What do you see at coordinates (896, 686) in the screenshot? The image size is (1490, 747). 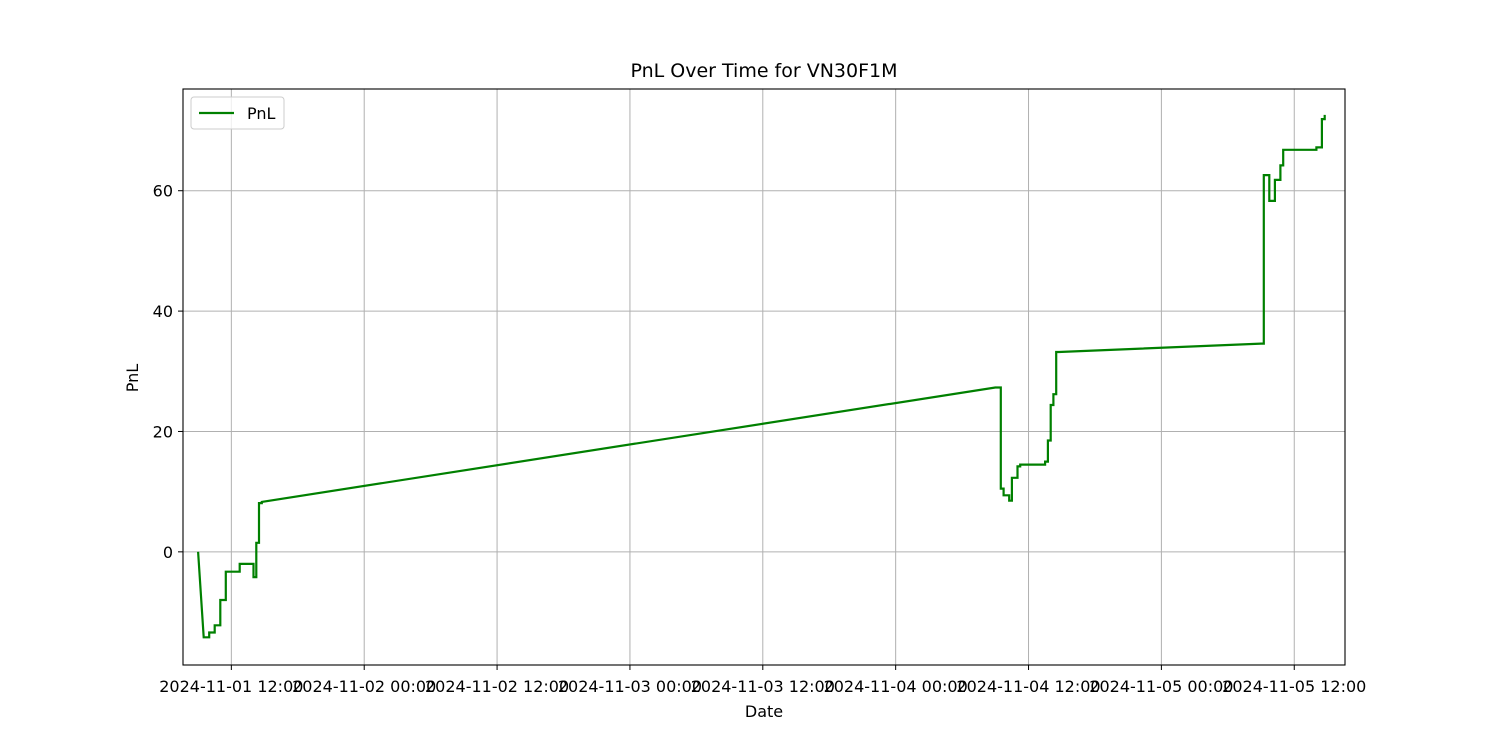 I see `x-tick-label: 2024-11-04 00:00` at bounding box center [896, 686].